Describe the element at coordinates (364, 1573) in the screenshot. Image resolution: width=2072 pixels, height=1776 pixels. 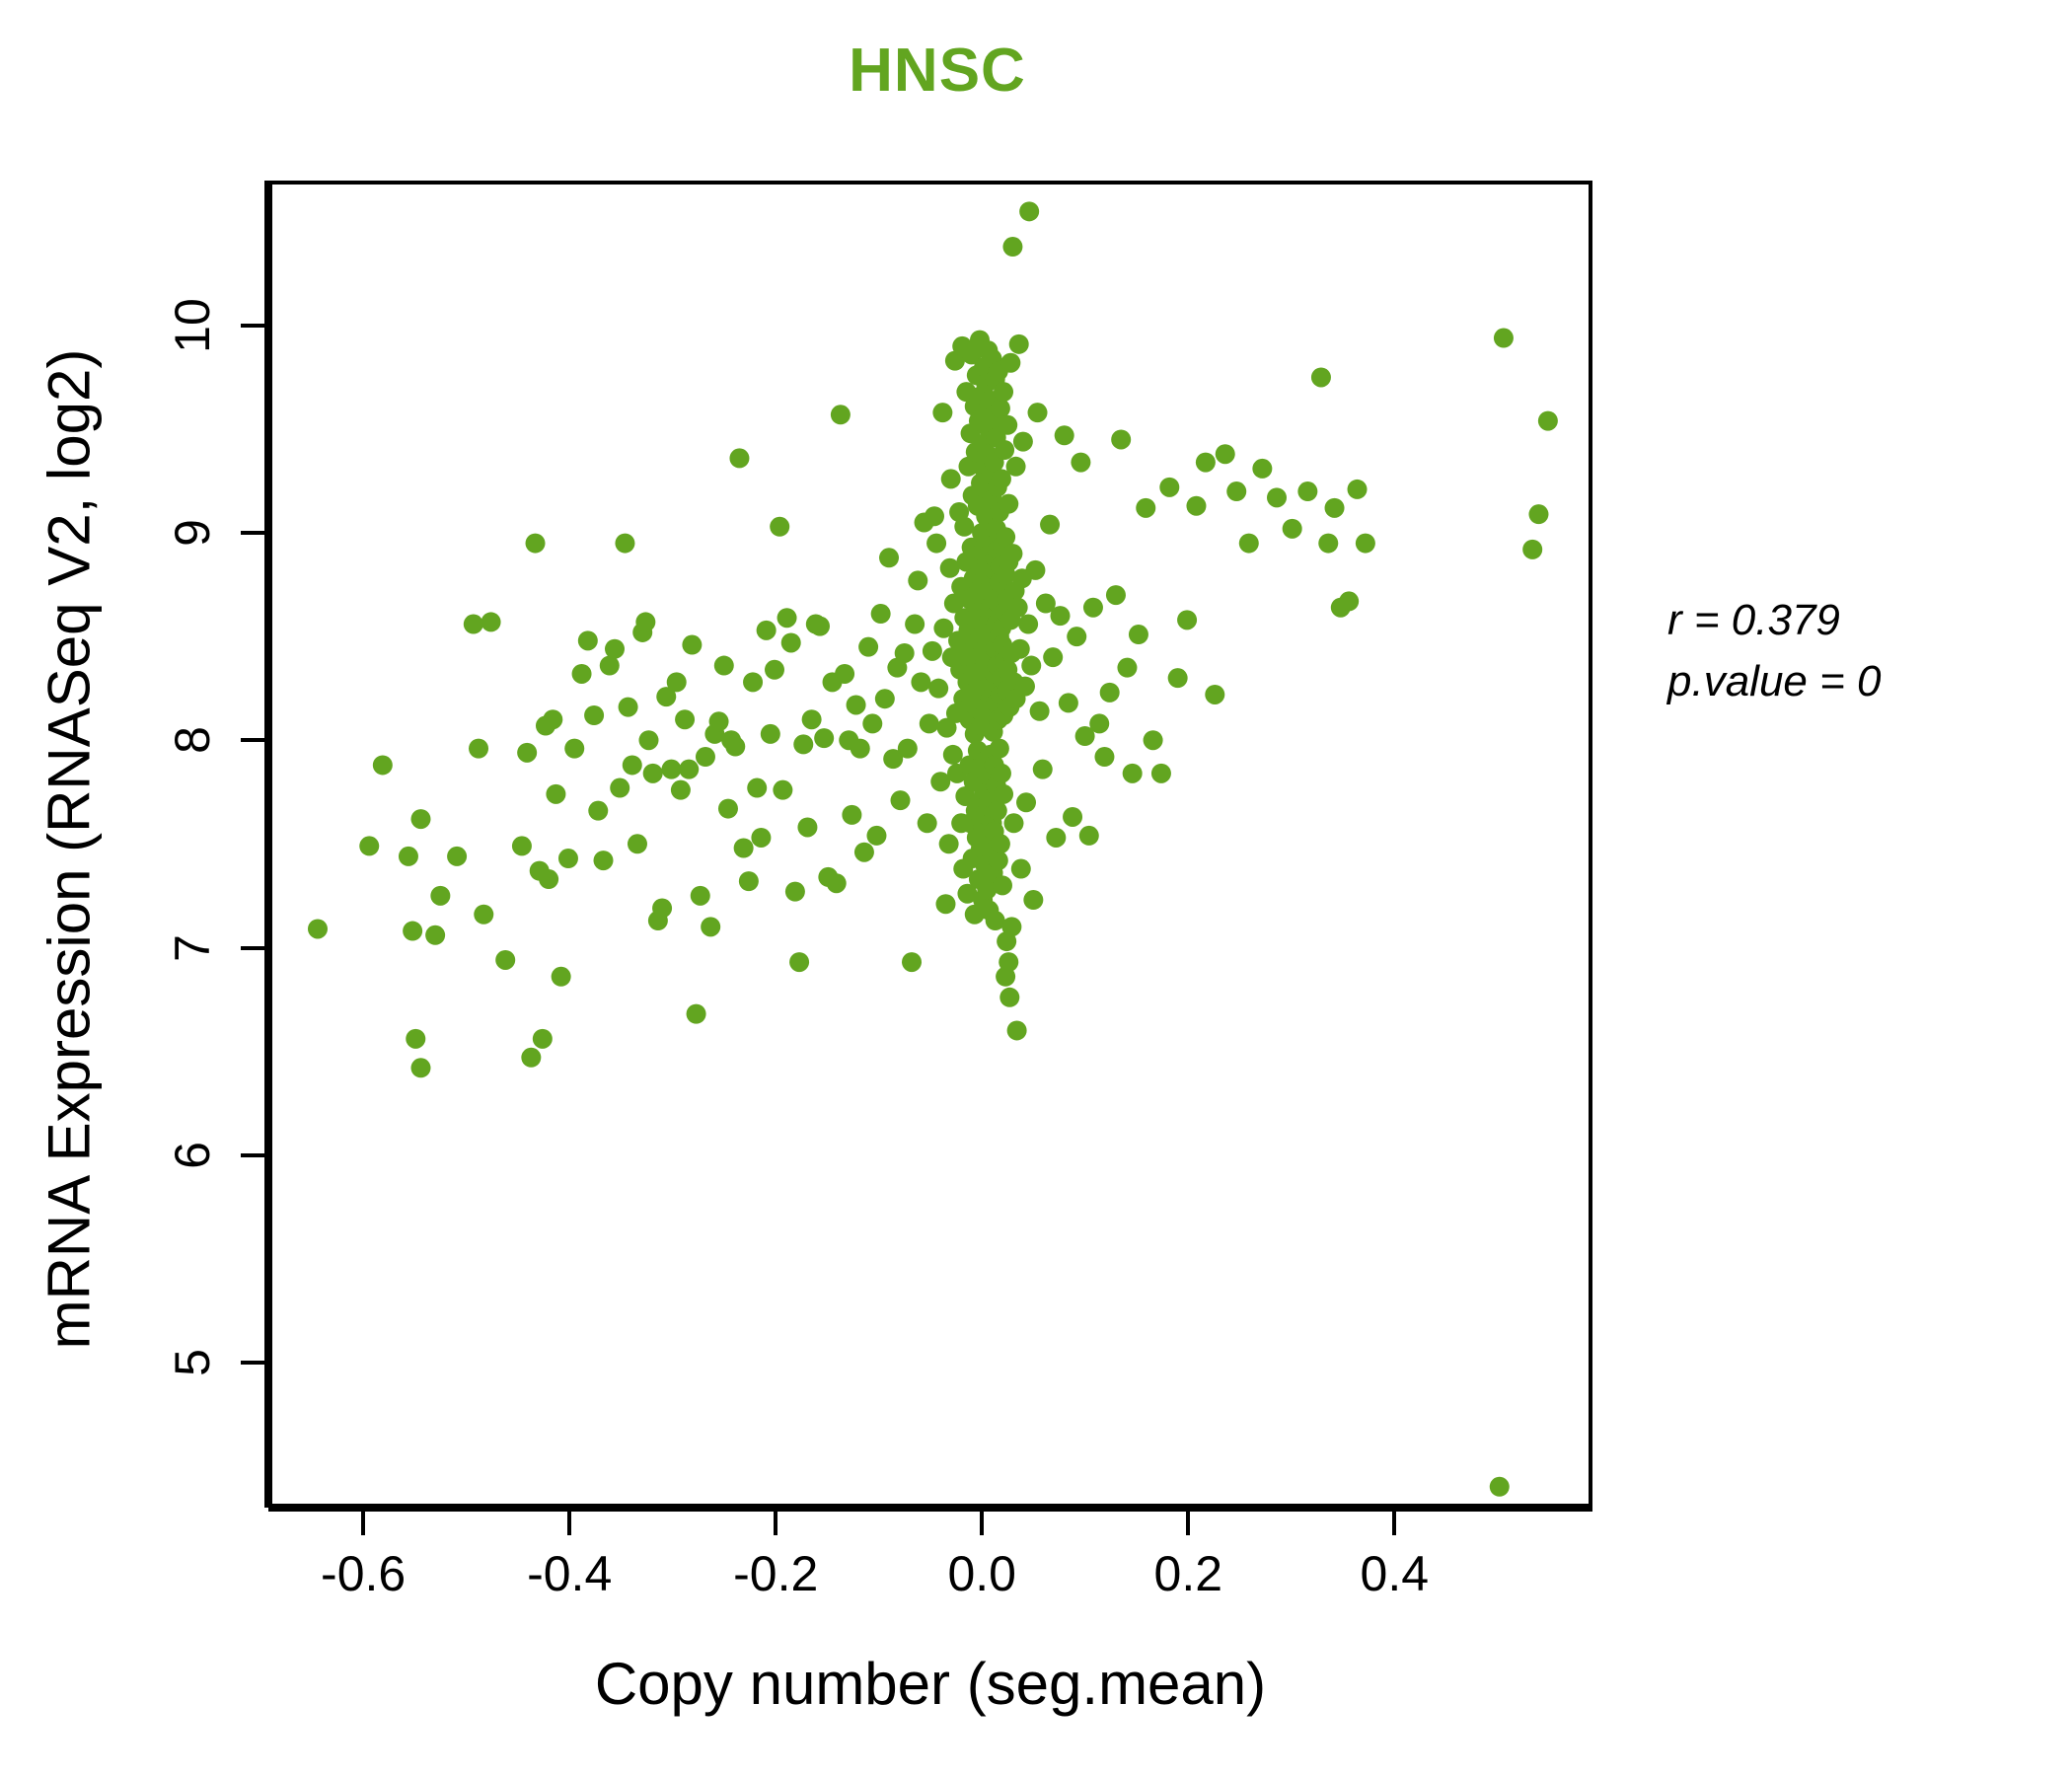
I see `x-tick-label: -0.6` at that location.